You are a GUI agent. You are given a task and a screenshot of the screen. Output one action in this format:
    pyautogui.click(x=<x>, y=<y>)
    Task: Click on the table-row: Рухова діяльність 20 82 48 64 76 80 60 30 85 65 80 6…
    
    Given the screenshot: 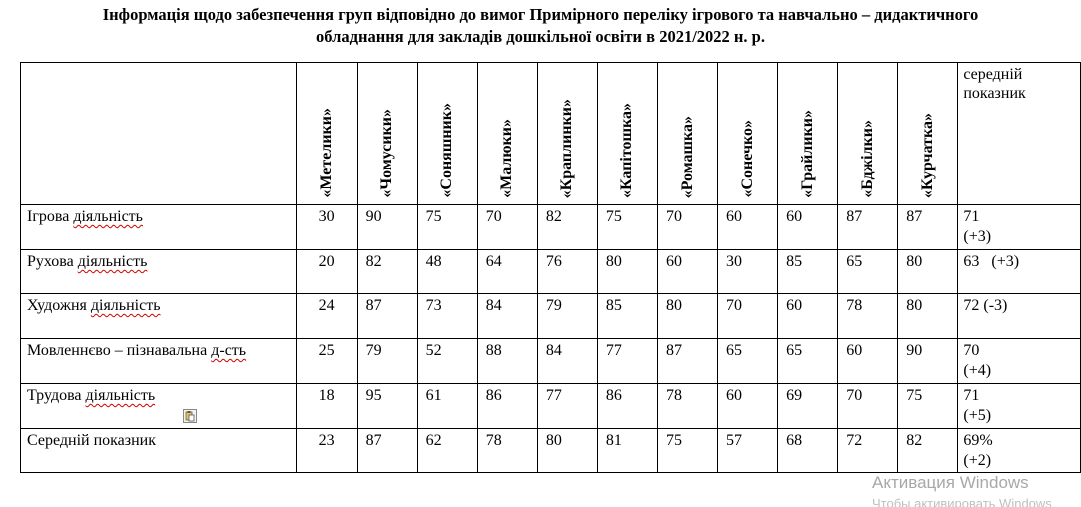 What is the action you would take?
    pyautogui.click(x=550, y=271)
    